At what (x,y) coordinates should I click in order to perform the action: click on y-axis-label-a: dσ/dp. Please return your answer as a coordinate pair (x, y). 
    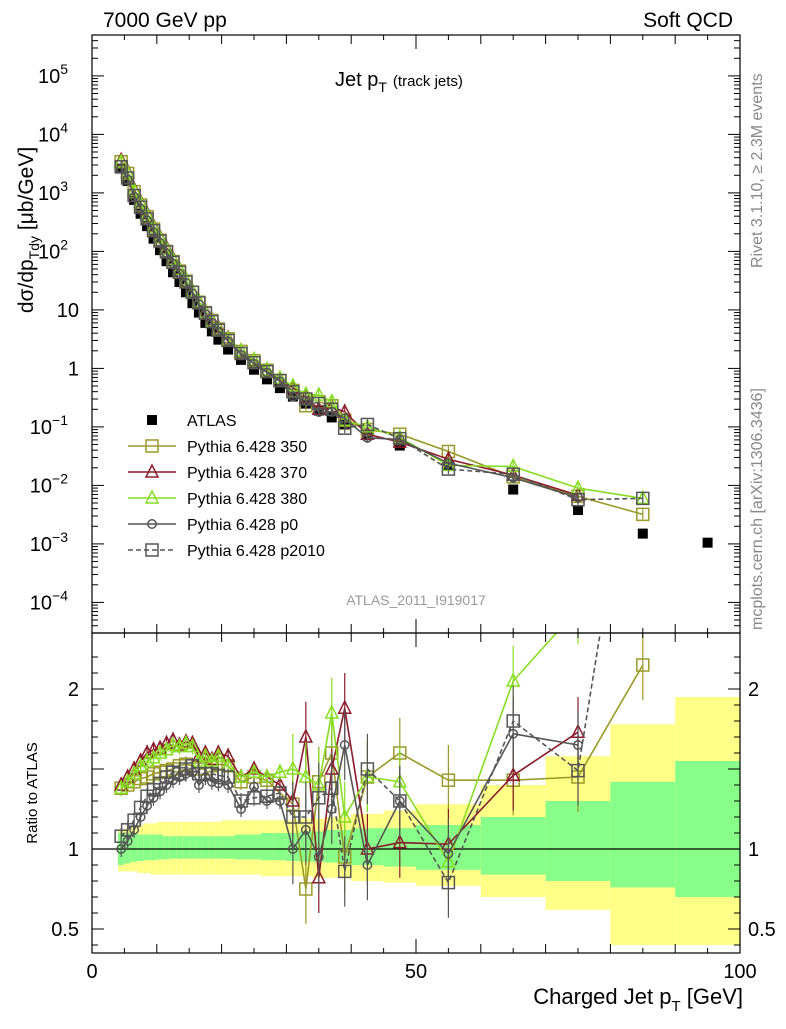
    Looking at the image, I should click on (26, 286).